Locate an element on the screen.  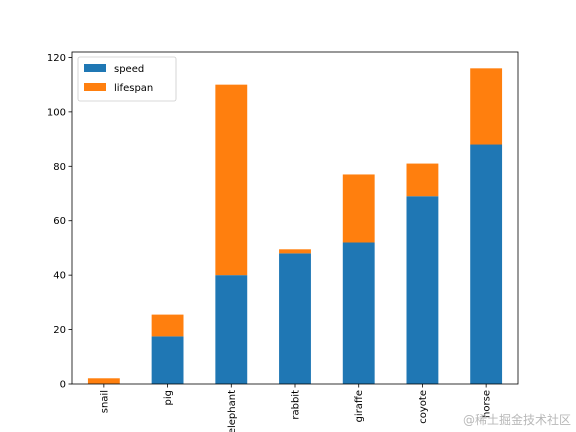
bar-lifespan-rabbit is located at coordinates (295, 251).